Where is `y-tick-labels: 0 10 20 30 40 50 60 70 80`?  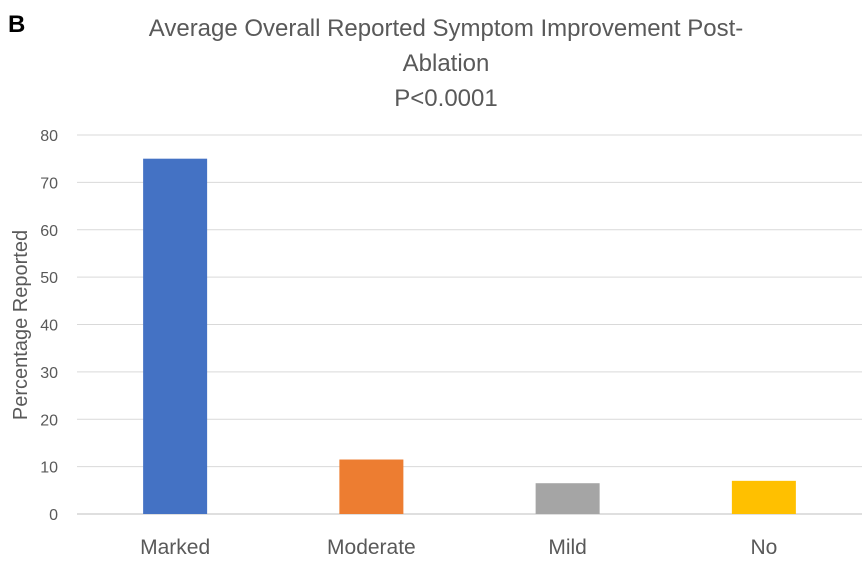 y-tick-labels: 0 10 20 30 40 50 60 70 80 is located at coordinates (49, 326).